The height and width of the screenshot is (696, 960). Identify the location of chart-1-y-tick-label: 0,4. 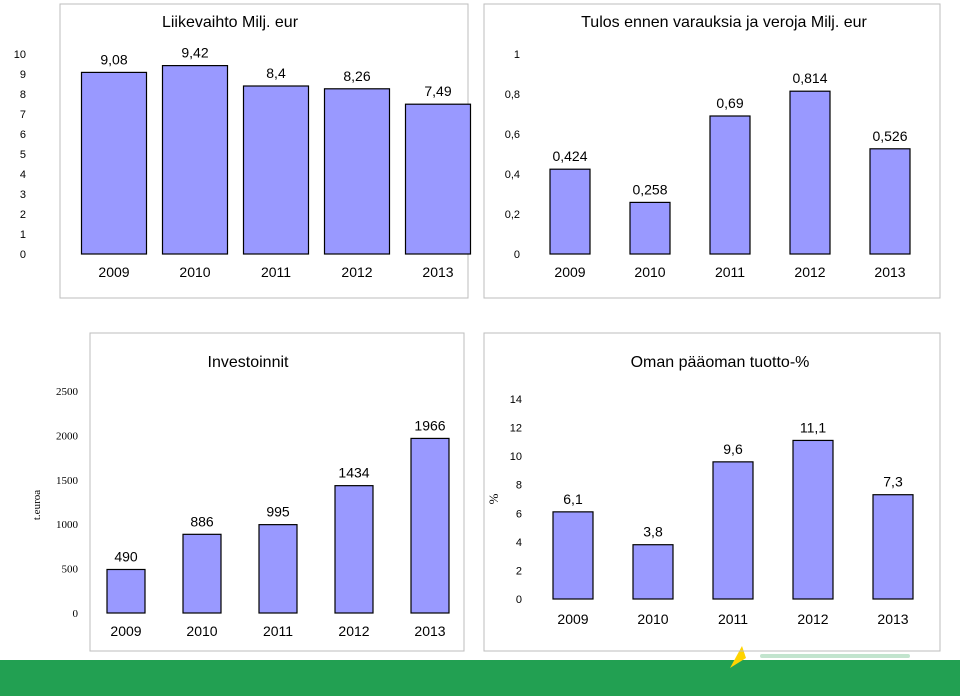
(512, 175).